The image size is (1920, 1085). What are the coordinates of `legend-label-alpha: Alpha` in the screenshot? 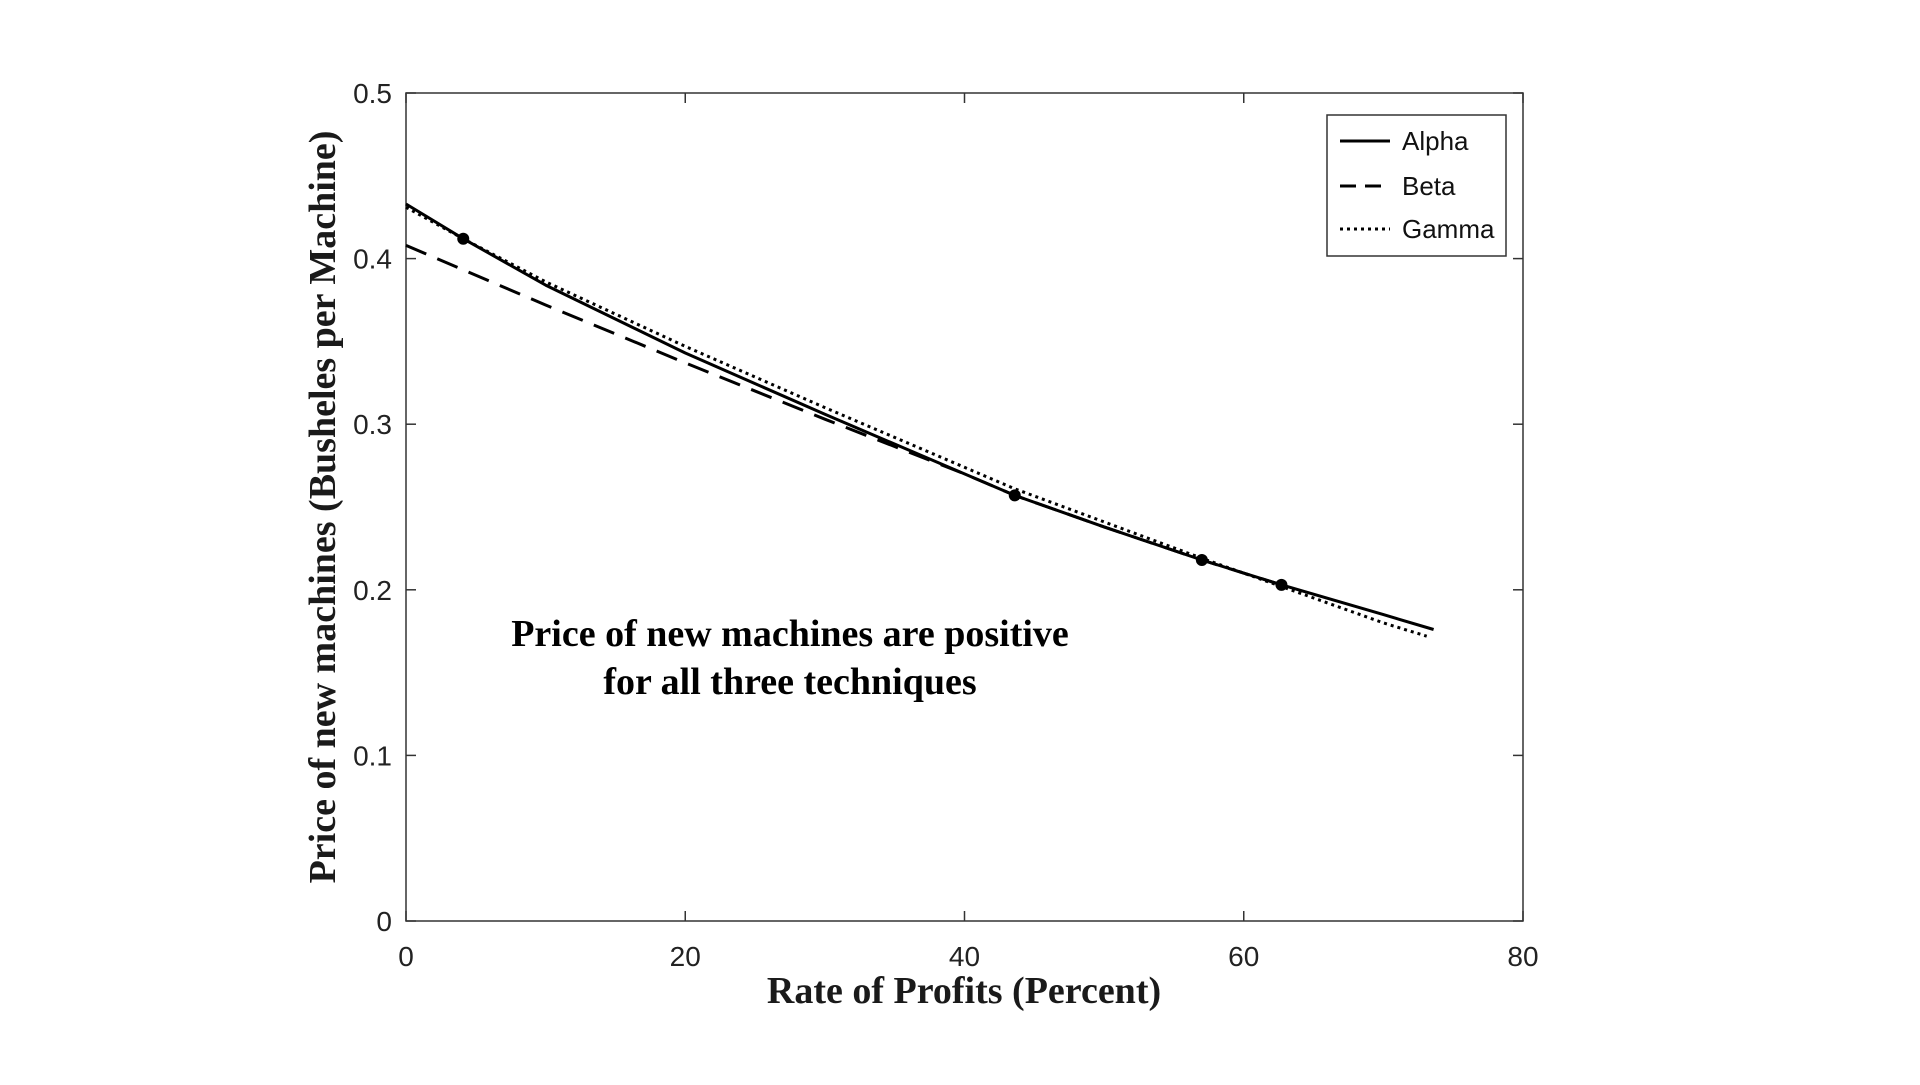 It's located at (1435, 141).